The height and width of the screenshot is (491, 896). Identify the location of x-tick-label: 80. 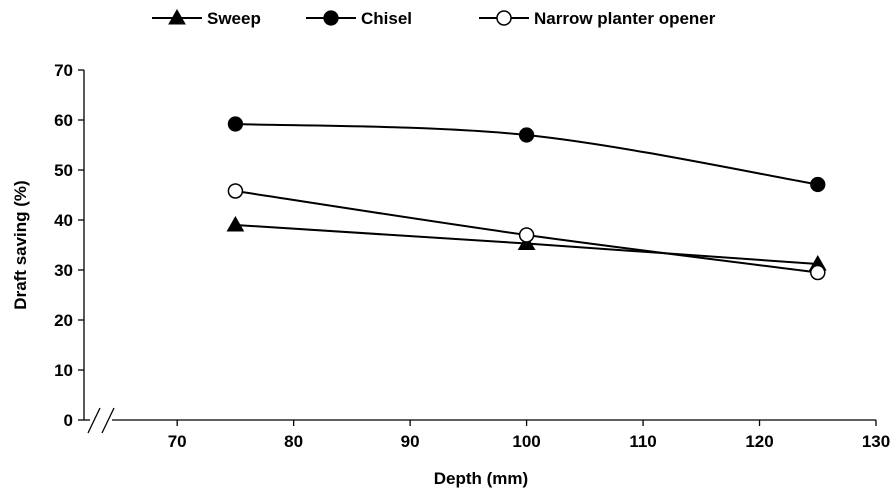
(293, 441).